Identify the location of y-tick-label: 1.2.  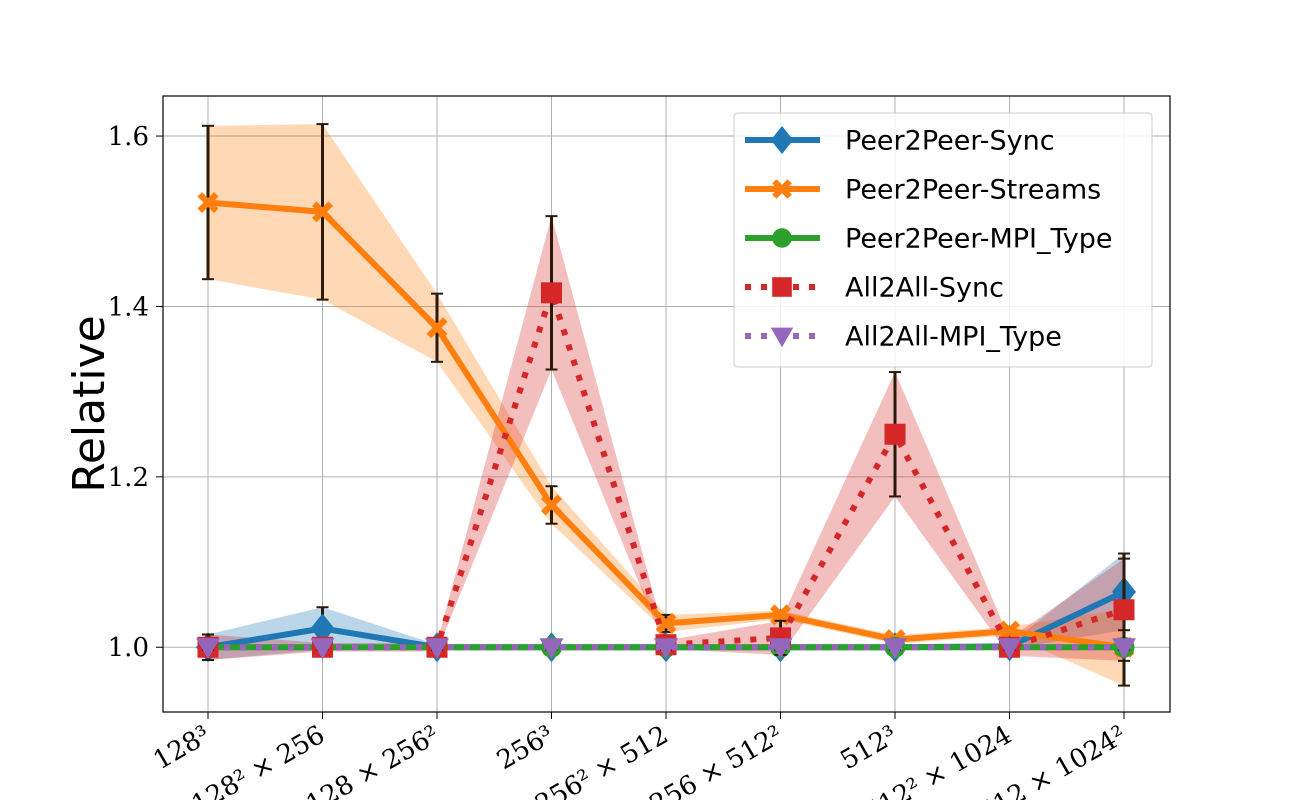
(128, 478).